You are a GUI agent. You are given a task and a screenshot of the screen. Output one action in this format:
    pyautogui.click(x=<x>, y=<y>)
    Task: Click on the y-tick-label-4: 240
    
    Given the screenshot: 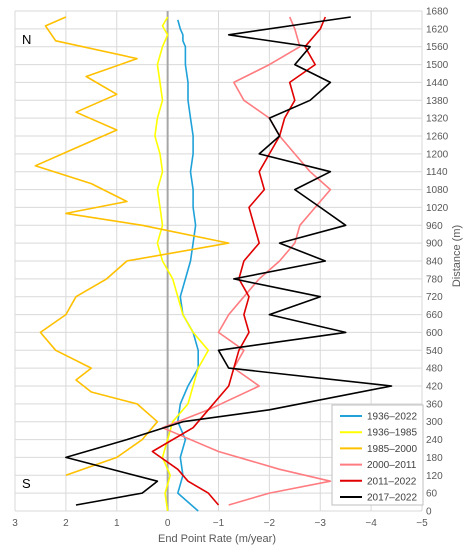 What is the action you would take?
    pyautogui.click(x=434, y=440)
    